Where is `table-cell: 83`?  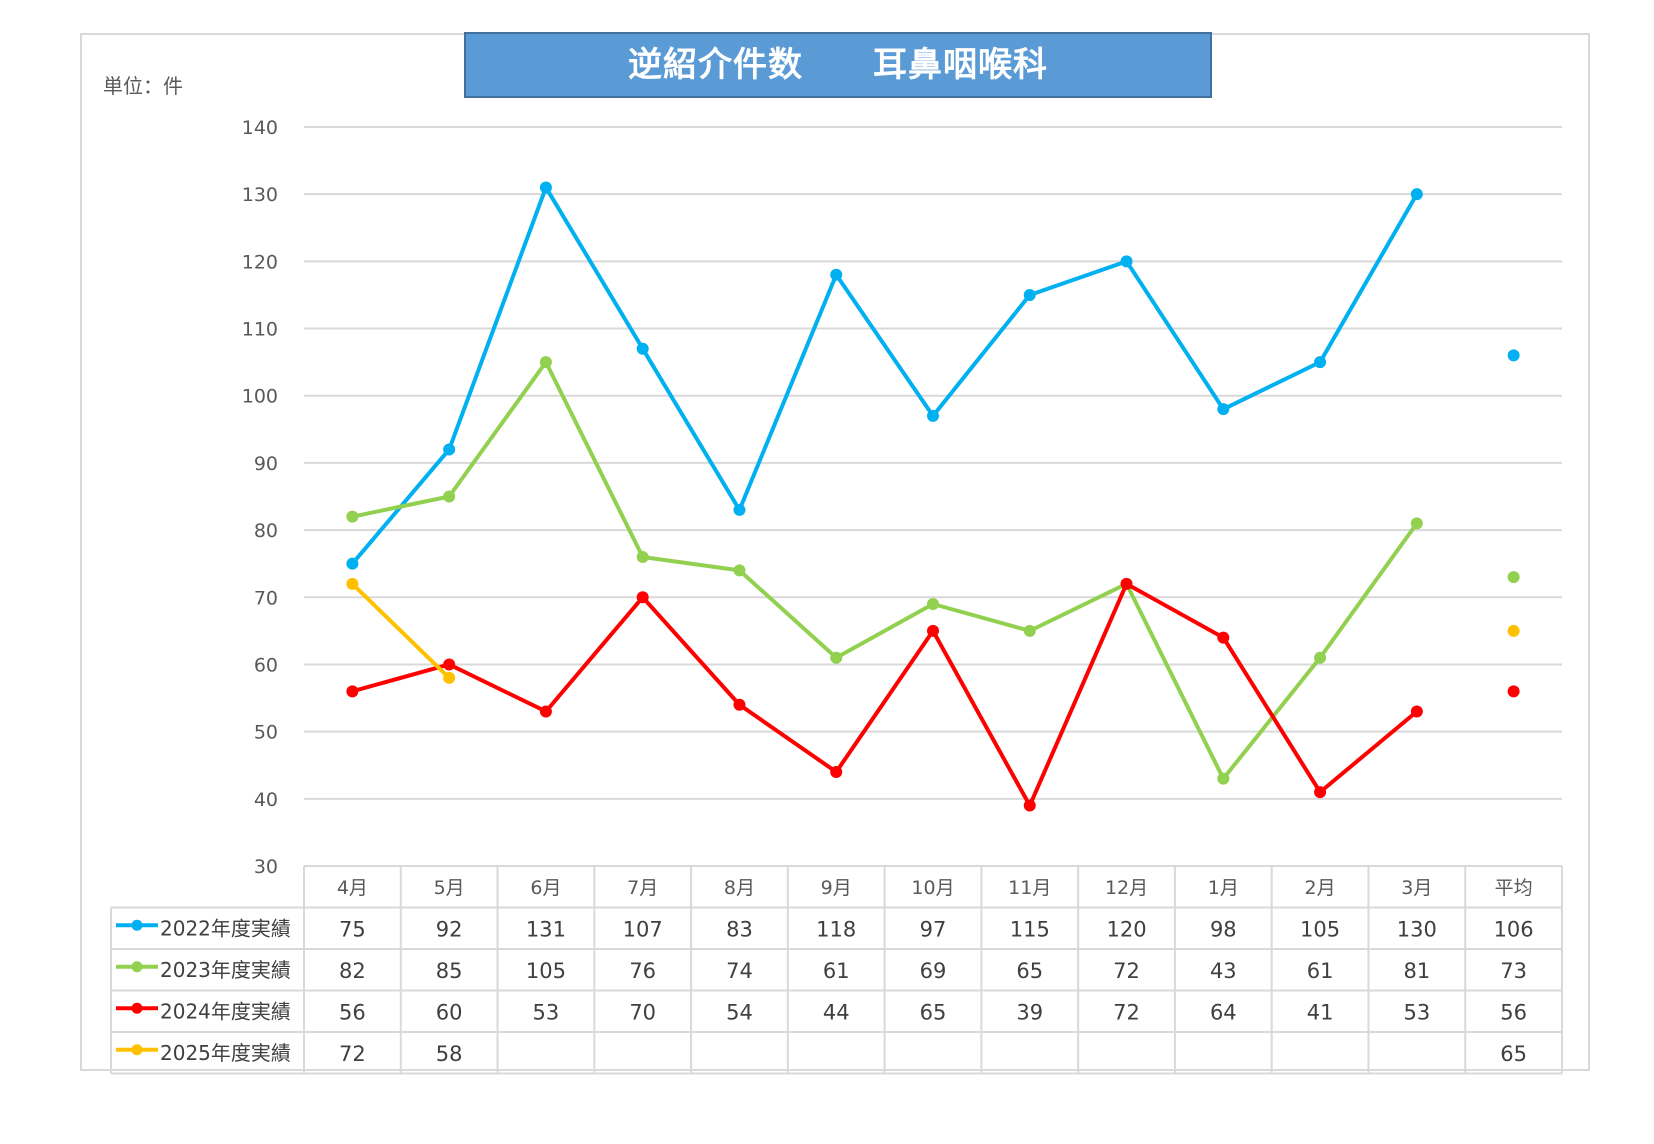 table-cell: 83 is located at coordinates (739, 929).